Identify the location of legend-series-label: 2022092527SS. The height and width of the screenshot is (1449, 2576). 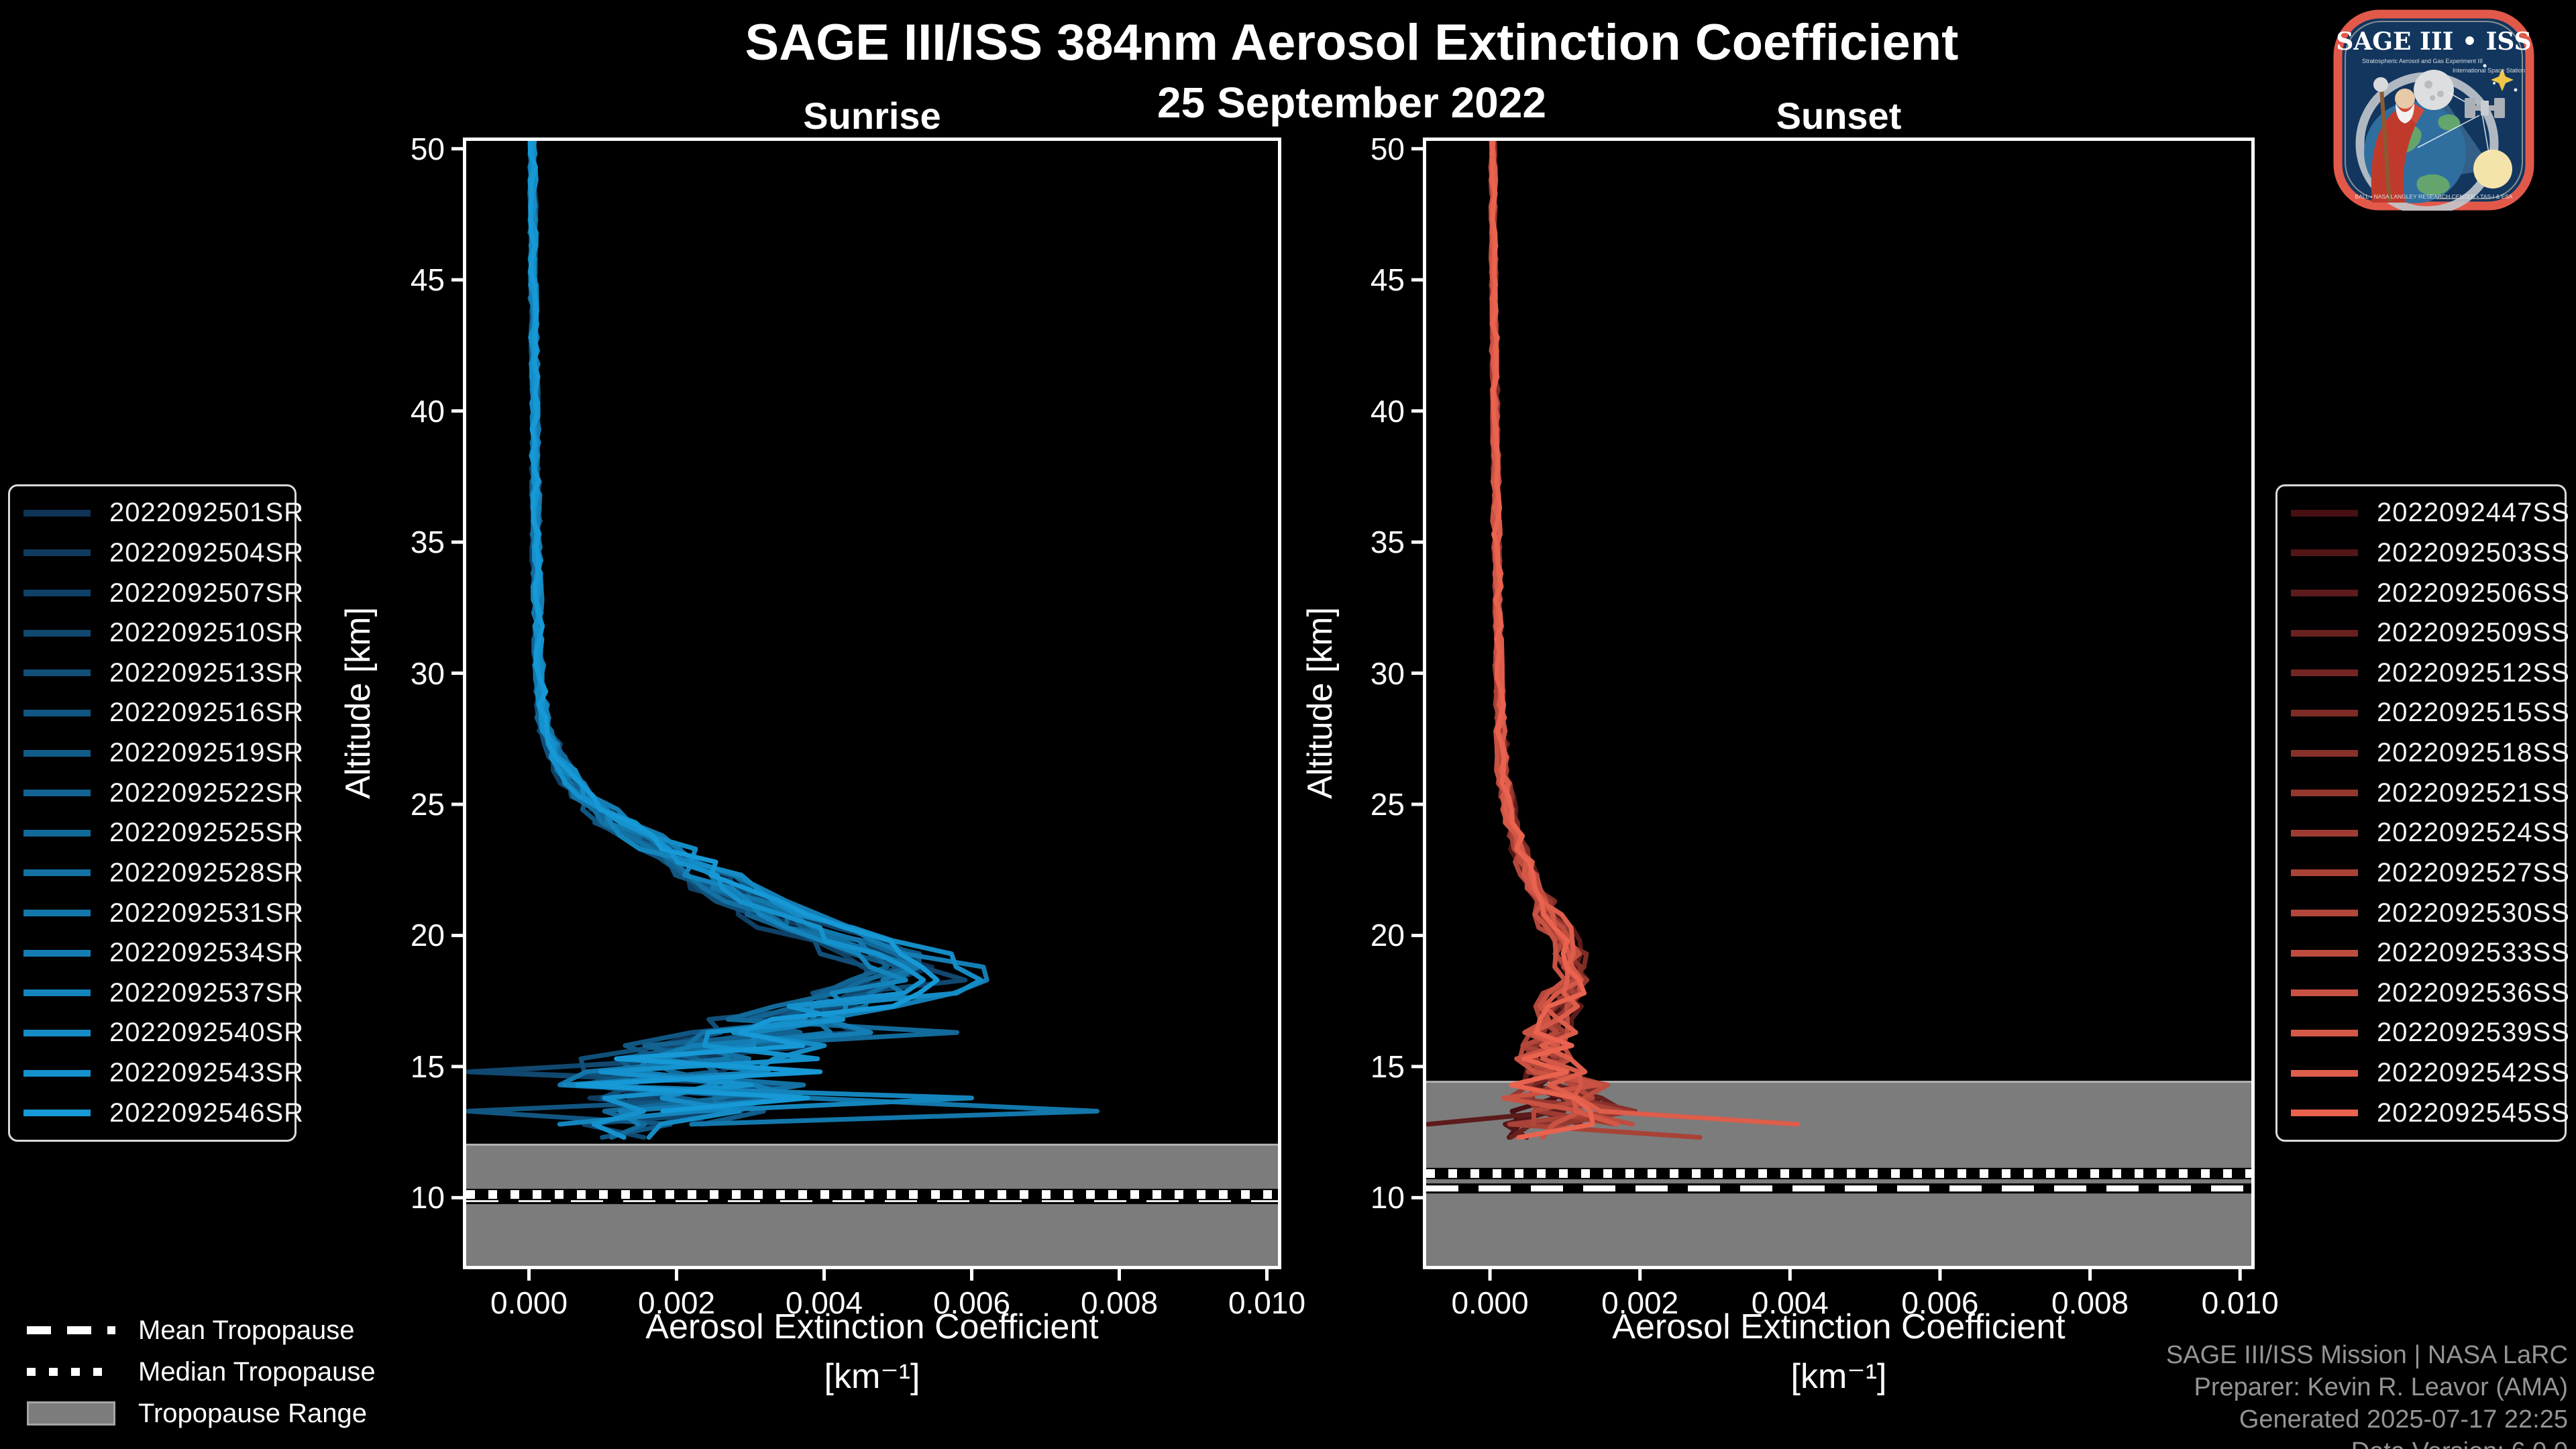
(2473, 872).